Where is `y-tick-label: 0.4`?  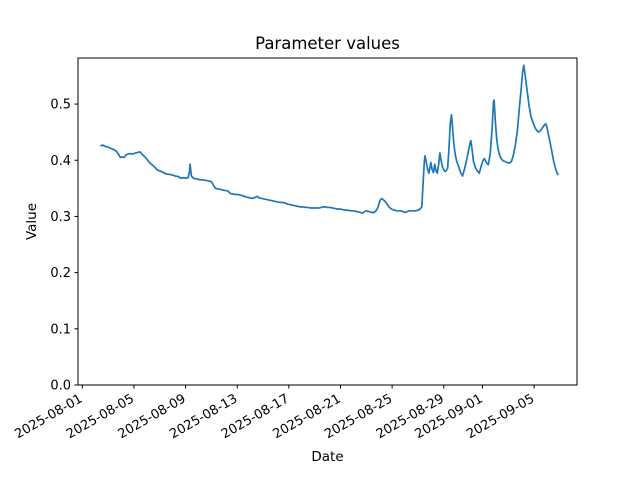 y-tick-label: 0.4 is located at coordinates (60, 161).